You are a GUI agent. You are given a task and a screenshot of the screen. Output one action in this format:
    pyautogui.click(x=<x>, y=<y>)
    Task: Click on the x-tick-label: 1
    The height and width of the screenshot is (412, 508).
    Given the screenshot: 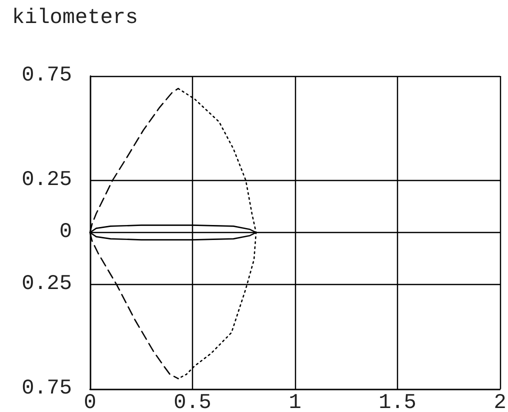 What is the action you would take?
    pyautogui.click(x=295, y=402)
    